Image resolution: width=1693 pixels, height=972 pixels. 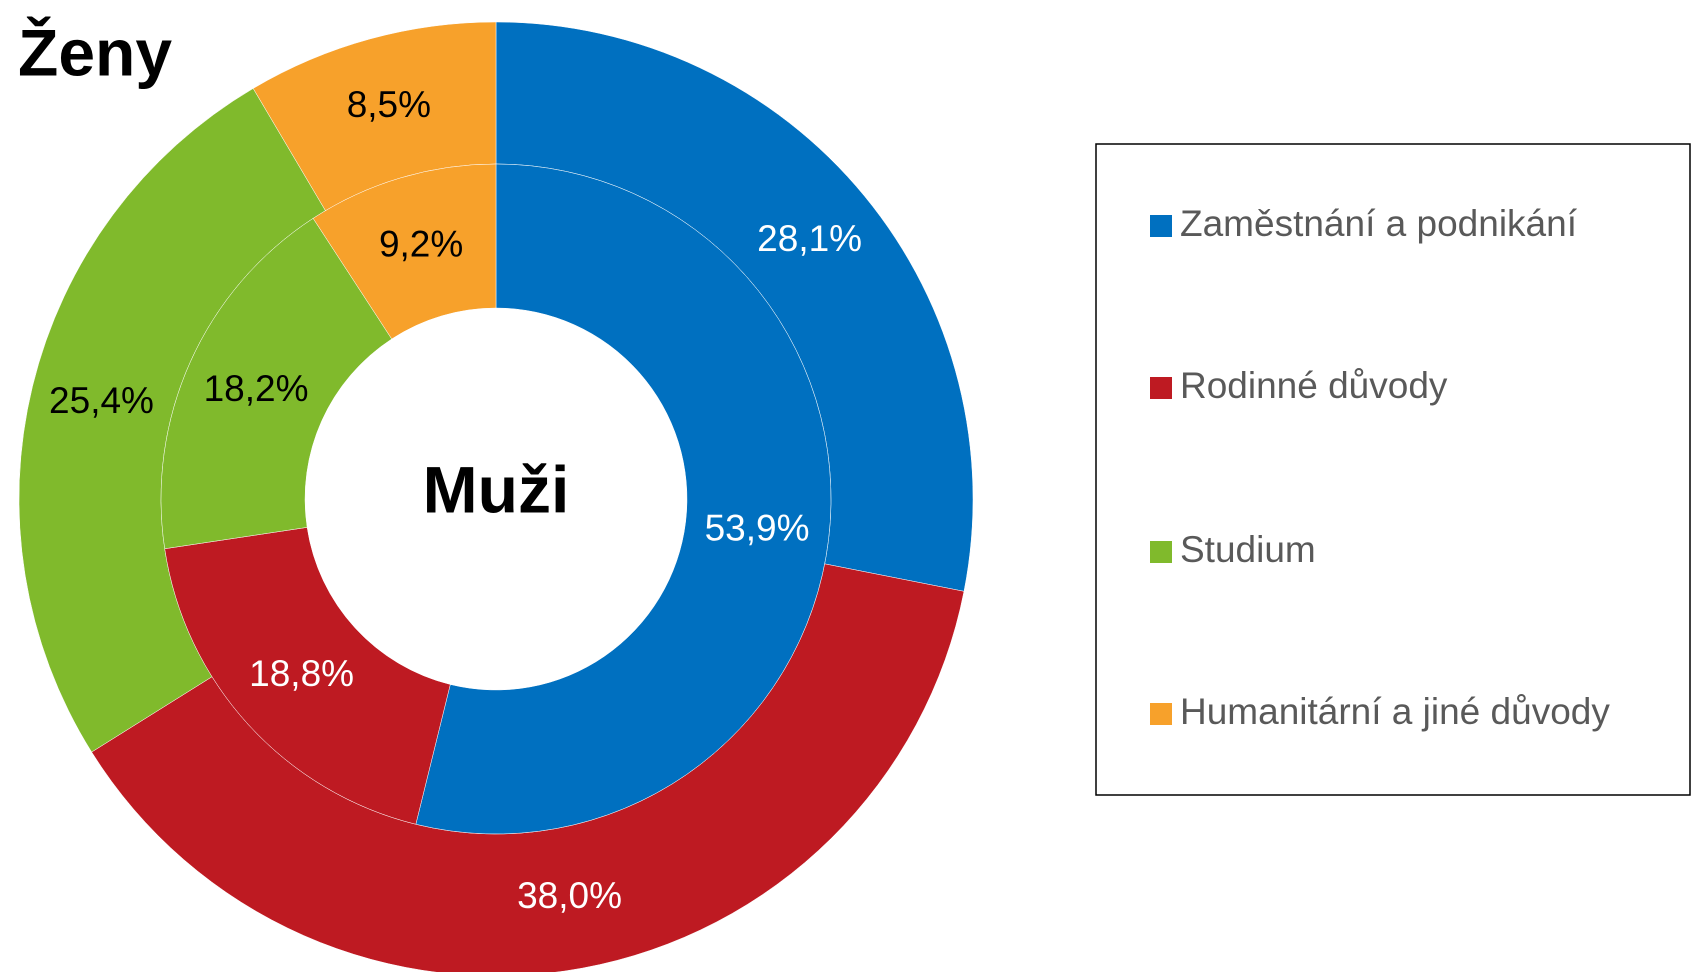 What do you see at coordinates (496, 489) in the screenshot?
I see `inner-title: Muži` at bounding box center [496, 489].